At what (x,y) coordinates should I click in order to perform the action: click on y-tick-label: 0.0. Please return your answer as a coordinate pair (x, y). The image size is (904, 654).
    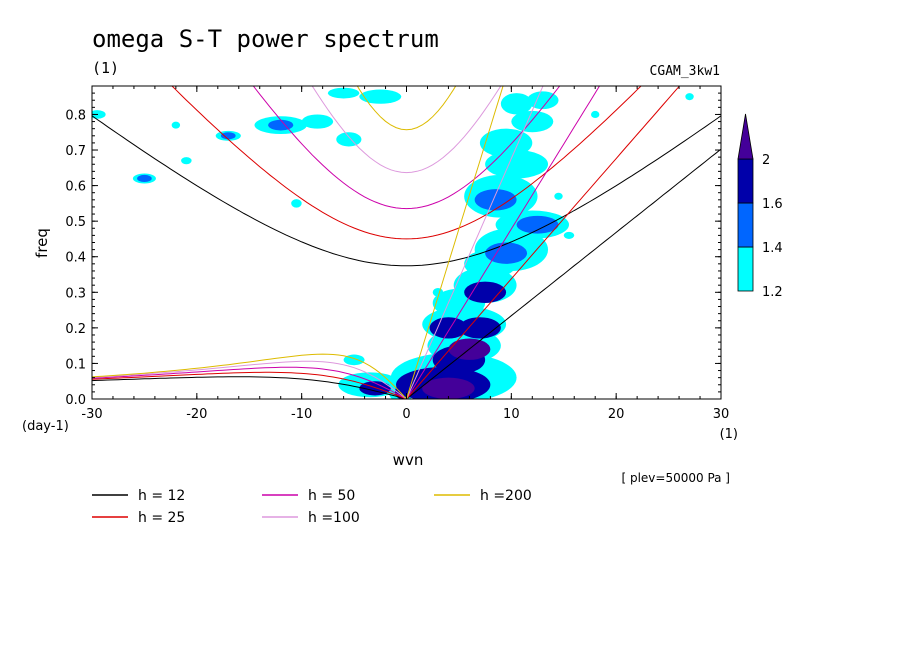
    Looking at the image, I should click on (75, 400).